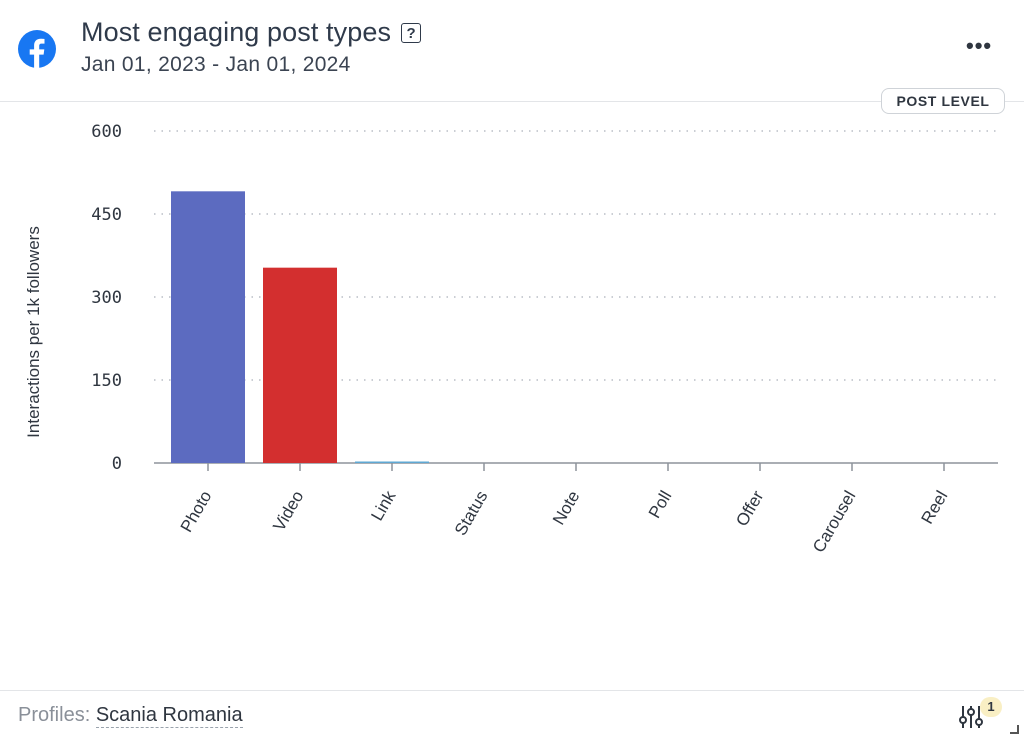 This screenshot has width=1024, height=739. What do you see at coordinates (106, 132) in the screenshot?
I see `y-tick-label: 600` at bounding box center [106, 132].